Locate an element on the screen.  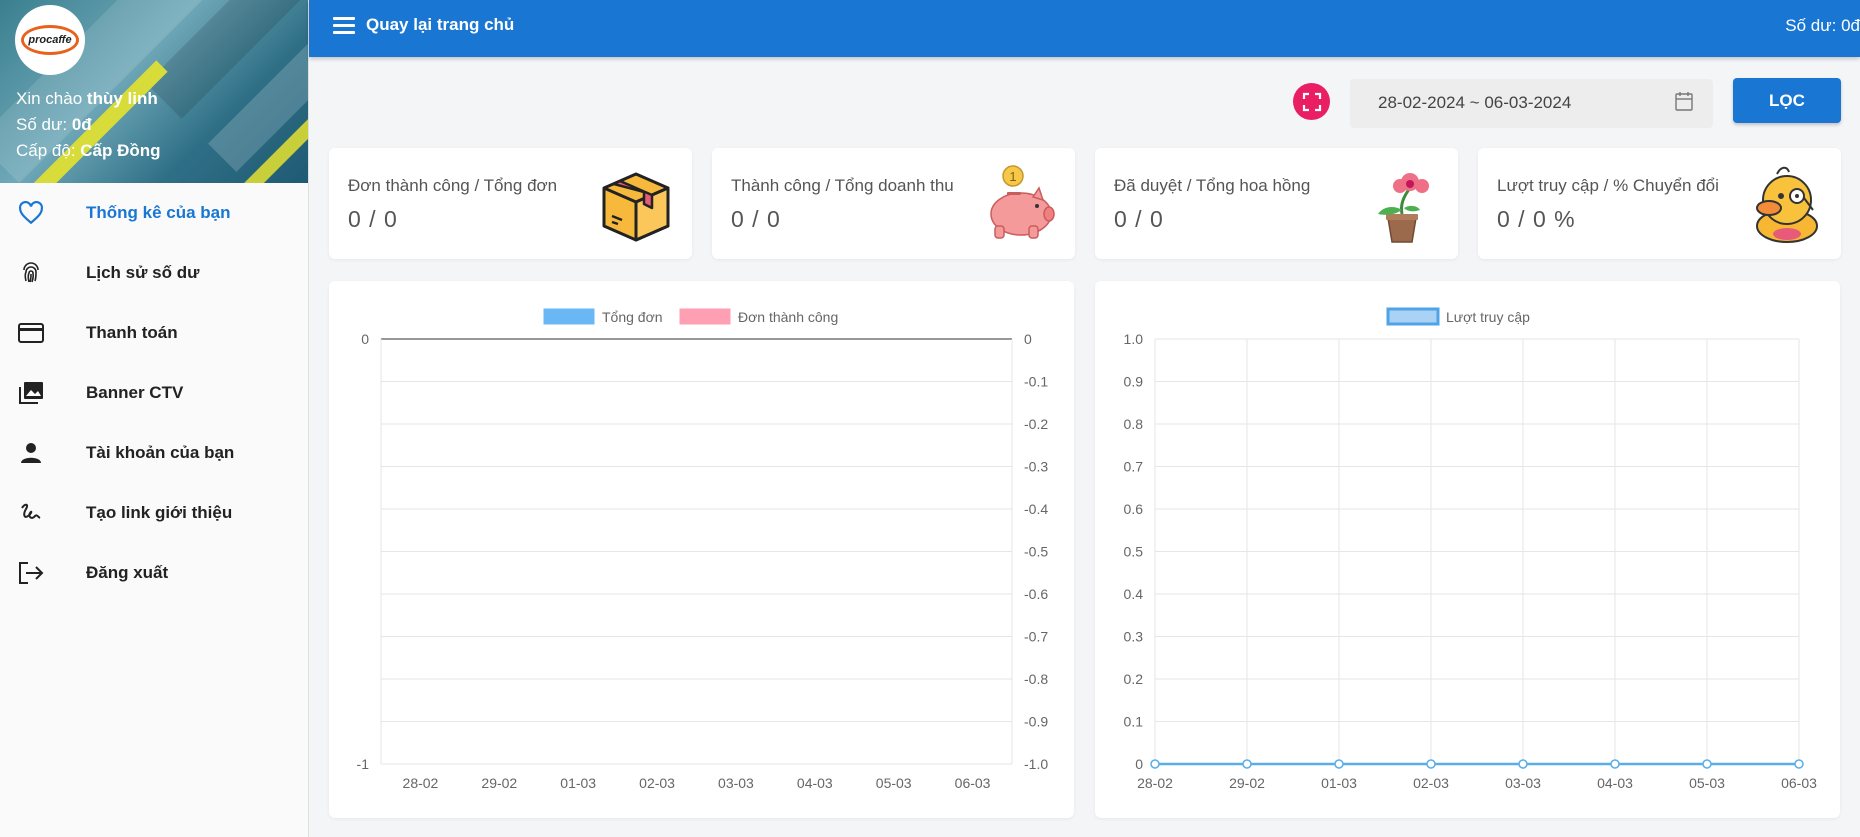
fullscreen-button is located at coordinates (1311, 101).